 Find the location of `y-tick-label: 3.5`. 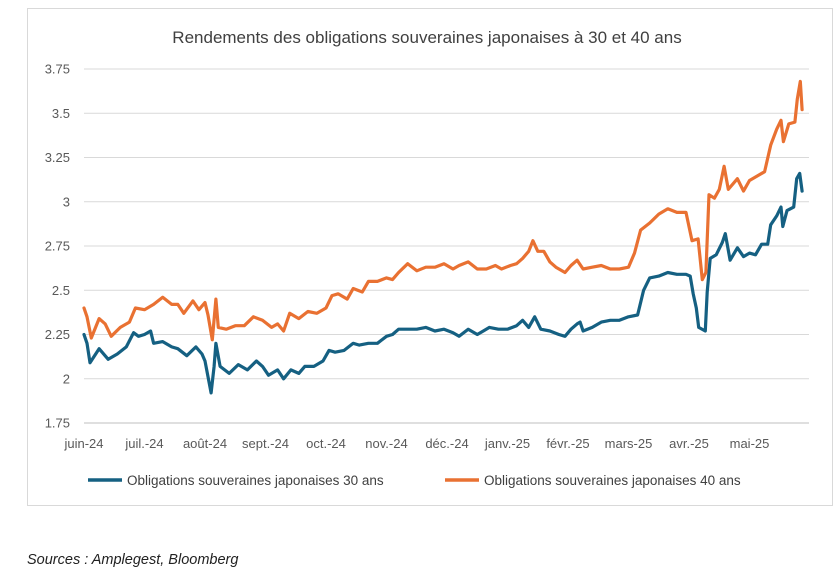

y-tick-label: 3.5 is located at coordinates (61, 113).